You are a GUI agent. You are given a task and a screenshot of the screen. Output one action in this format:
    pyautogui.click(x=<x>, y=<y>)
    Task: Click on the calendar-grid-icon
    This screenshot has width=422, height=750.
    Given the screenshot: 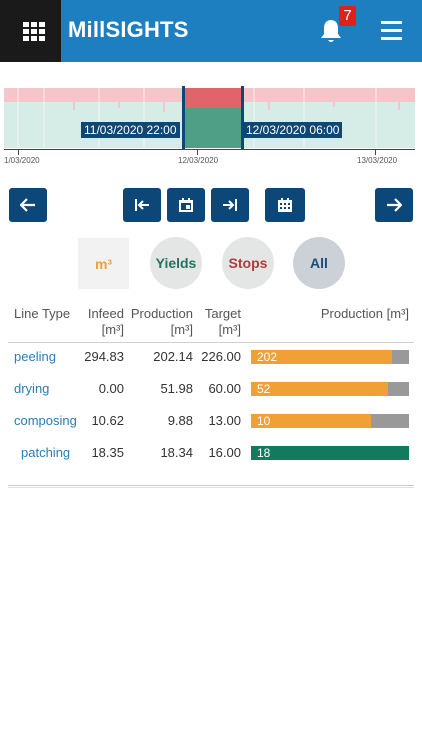 What is the action you would take?
    pyautogui.click(x=285, y=205)
    